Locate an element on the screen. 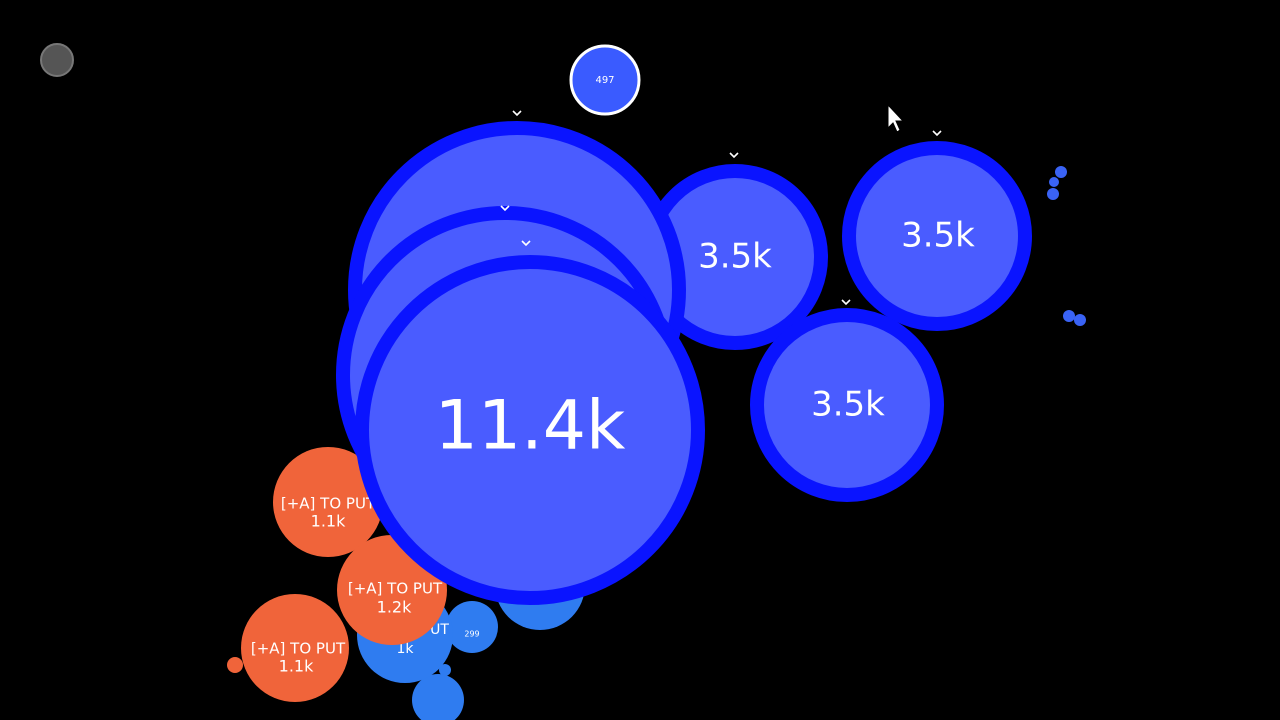 The image size is (1280, 720). cell-mass: 299 is located at coordinates (471, 634).